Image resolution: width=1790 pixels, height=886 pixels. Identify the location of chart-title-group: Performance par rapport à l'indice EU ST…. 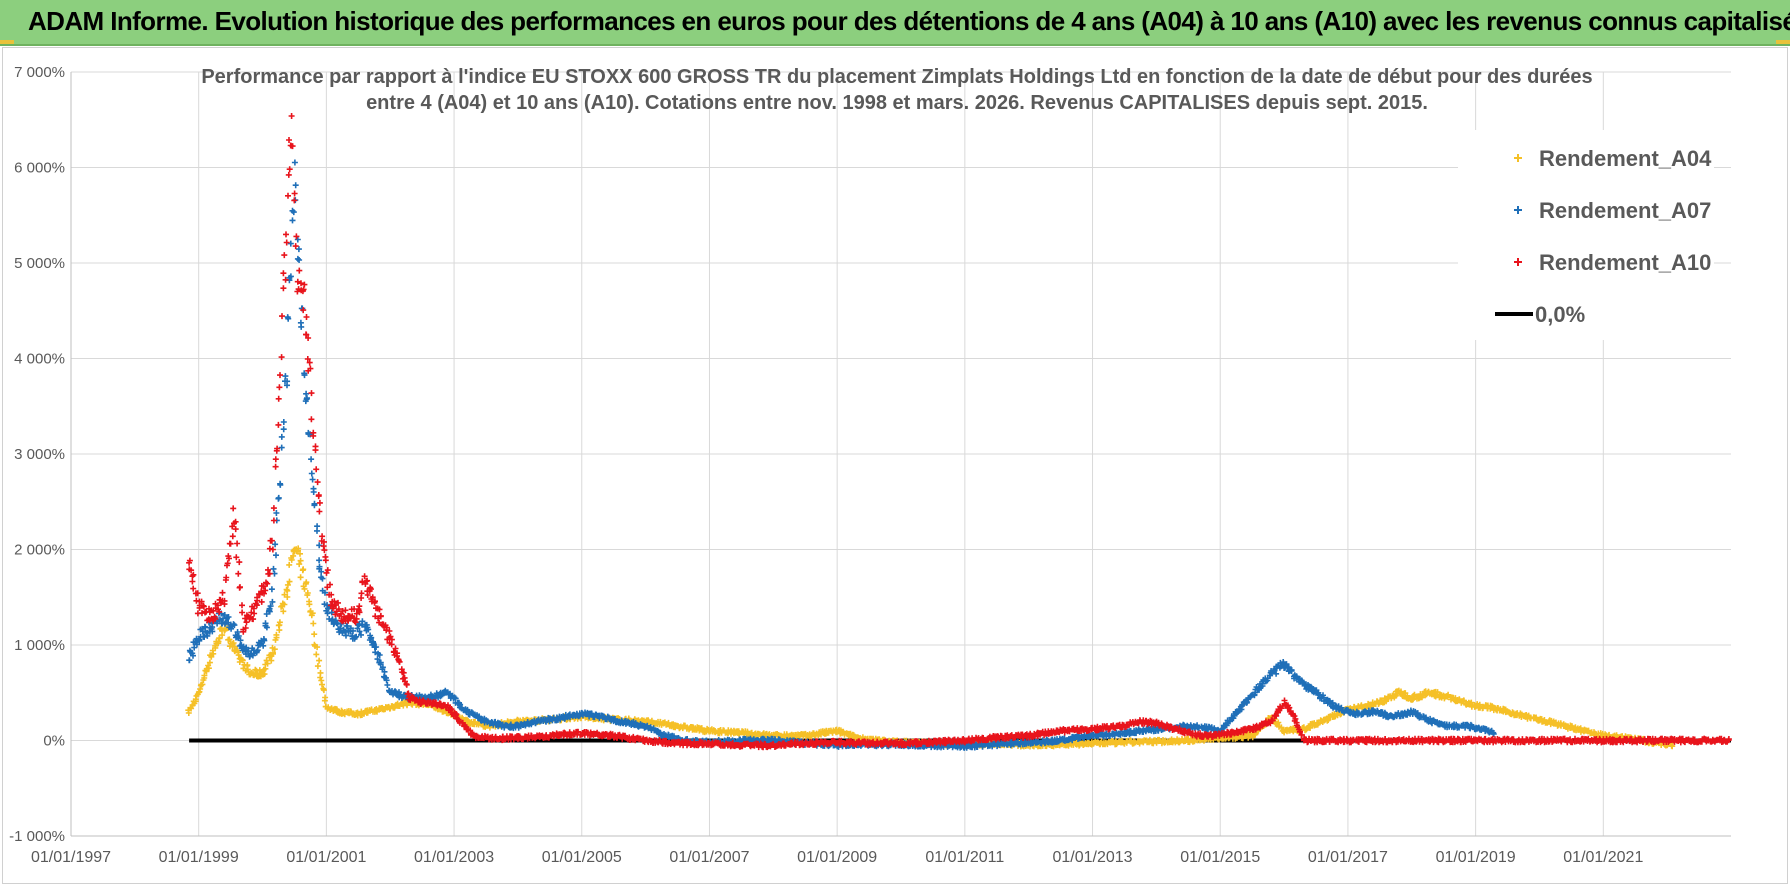
(896, 90).